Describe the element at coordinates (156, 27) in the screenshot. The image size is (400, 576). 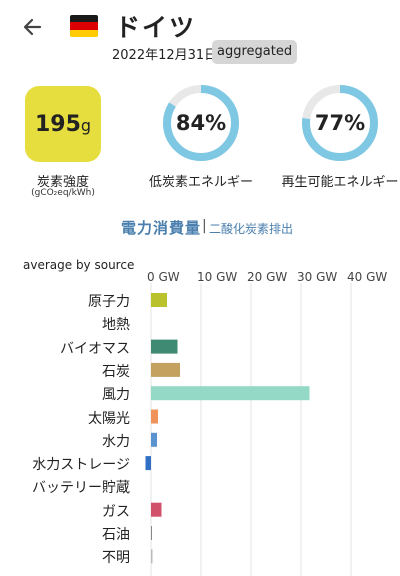
I see `zone-title: ドイツ` at that location.